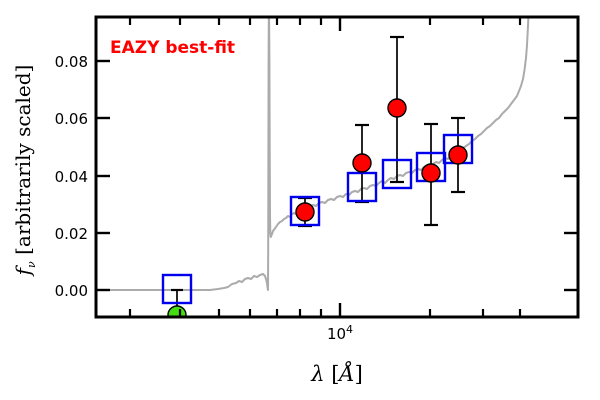 This screenshot has height=400, width=600. Describe the element at coordinates (71, 234) in the screenshot. I see `y-tick-label-0.02: 0.02` at that location.